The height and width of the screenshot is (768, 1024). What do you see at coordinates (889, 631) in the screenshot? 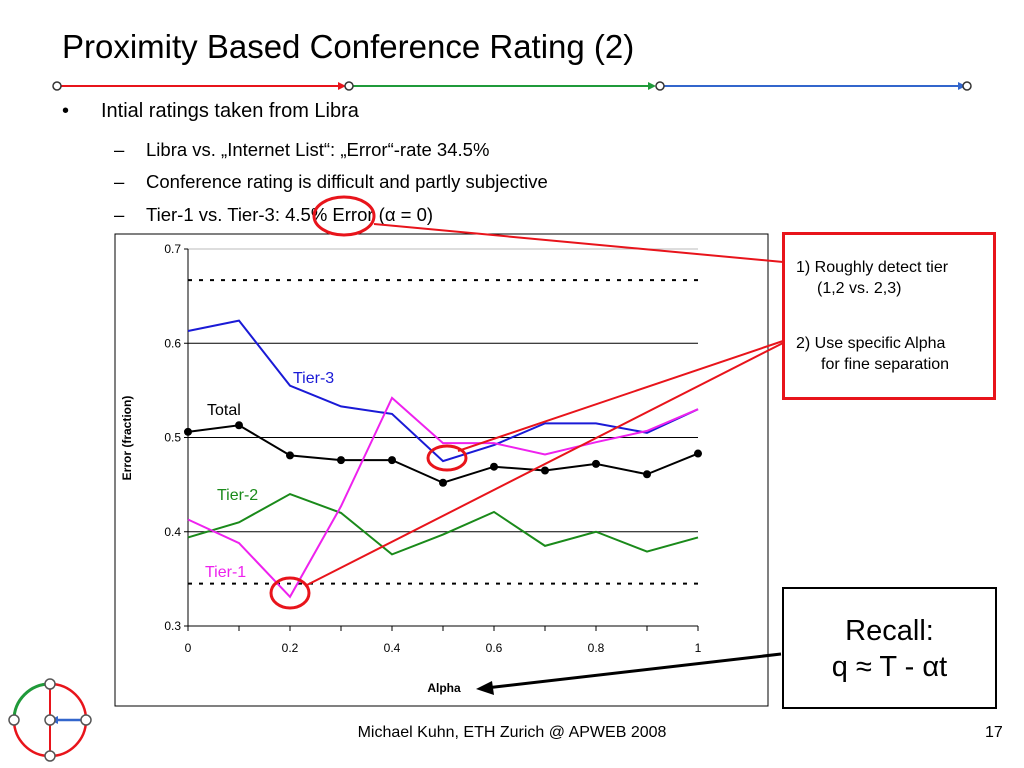
I see `recall-heading: Recall:` at bounding box center [889, 631].